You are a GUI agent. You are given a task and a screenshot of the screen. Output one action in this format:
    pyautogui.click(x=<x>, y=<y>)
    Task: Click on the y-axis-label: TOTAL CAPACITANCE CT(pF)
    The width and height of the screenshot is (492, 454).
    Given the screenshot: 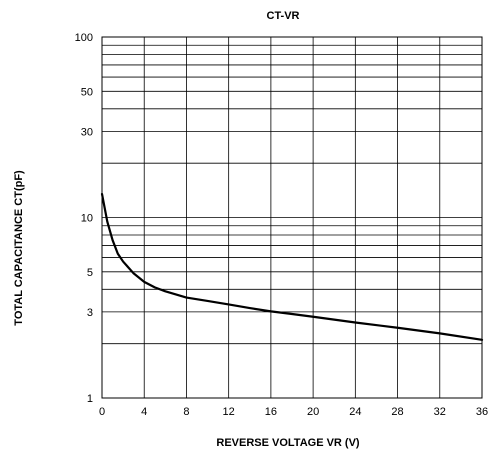 What is the action you would take?
    pyautogui.click(x=19, y=248)
    